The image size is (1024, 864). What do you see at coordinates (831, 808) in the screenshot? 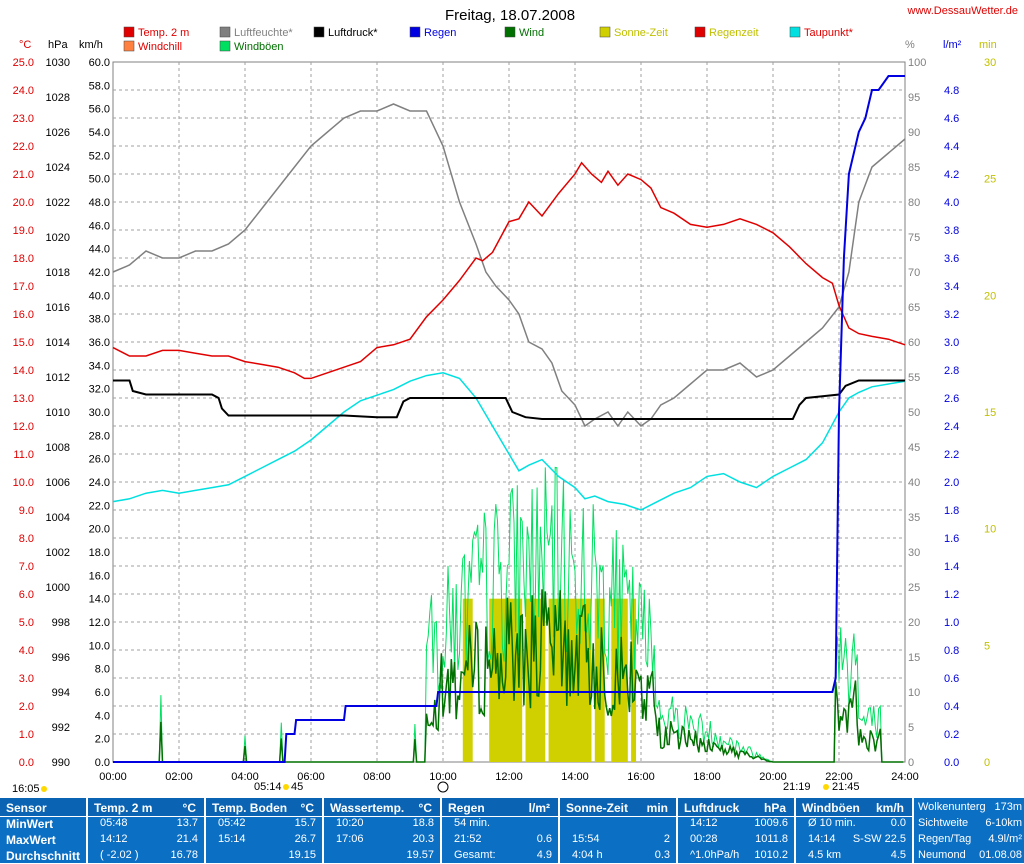
I see `stats-col-title: Windböen` at bounding box center [831, 808].